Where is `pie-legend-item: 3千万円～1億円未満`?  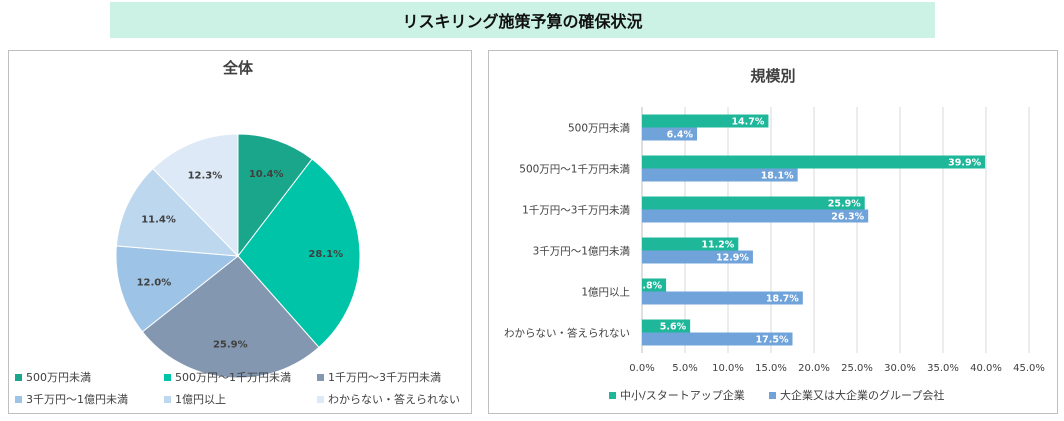 pie-legend-item: 3千万円～1億円未満 is located at coordinates (71, 399).